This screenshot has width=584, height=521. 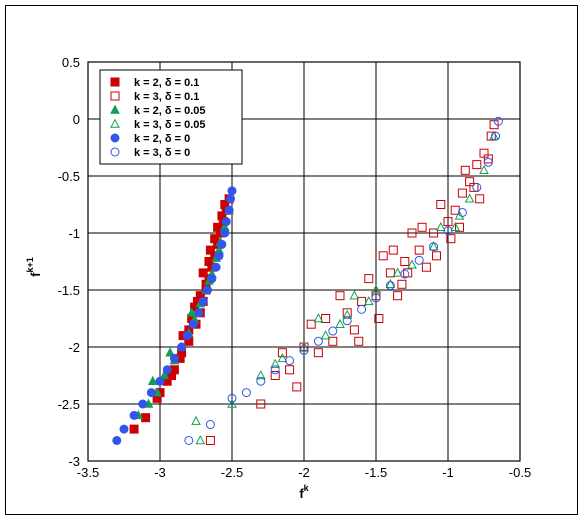 What do you see at coordinates (304, 472) in the screenshot?
I see `x-tick-label: -2` at bounding box center [304, 472].